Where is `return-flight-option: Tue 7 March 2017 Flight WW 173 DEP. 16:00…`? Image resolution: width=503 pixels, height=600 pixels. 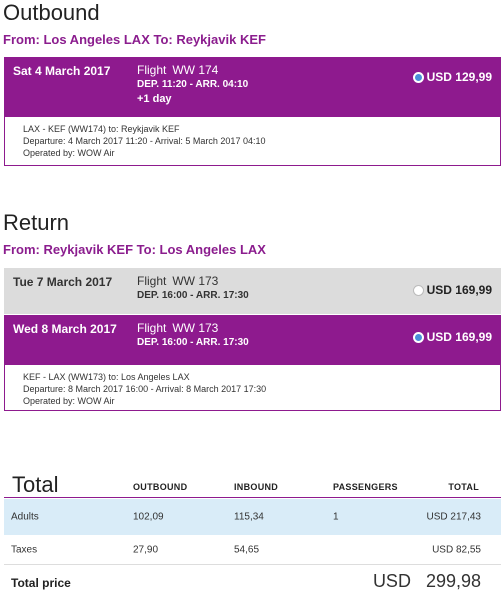
return-flight-option: Tue 7 March 2017 Flight WW 173 DEP. 16:00… is located at coordinates (252, 291).